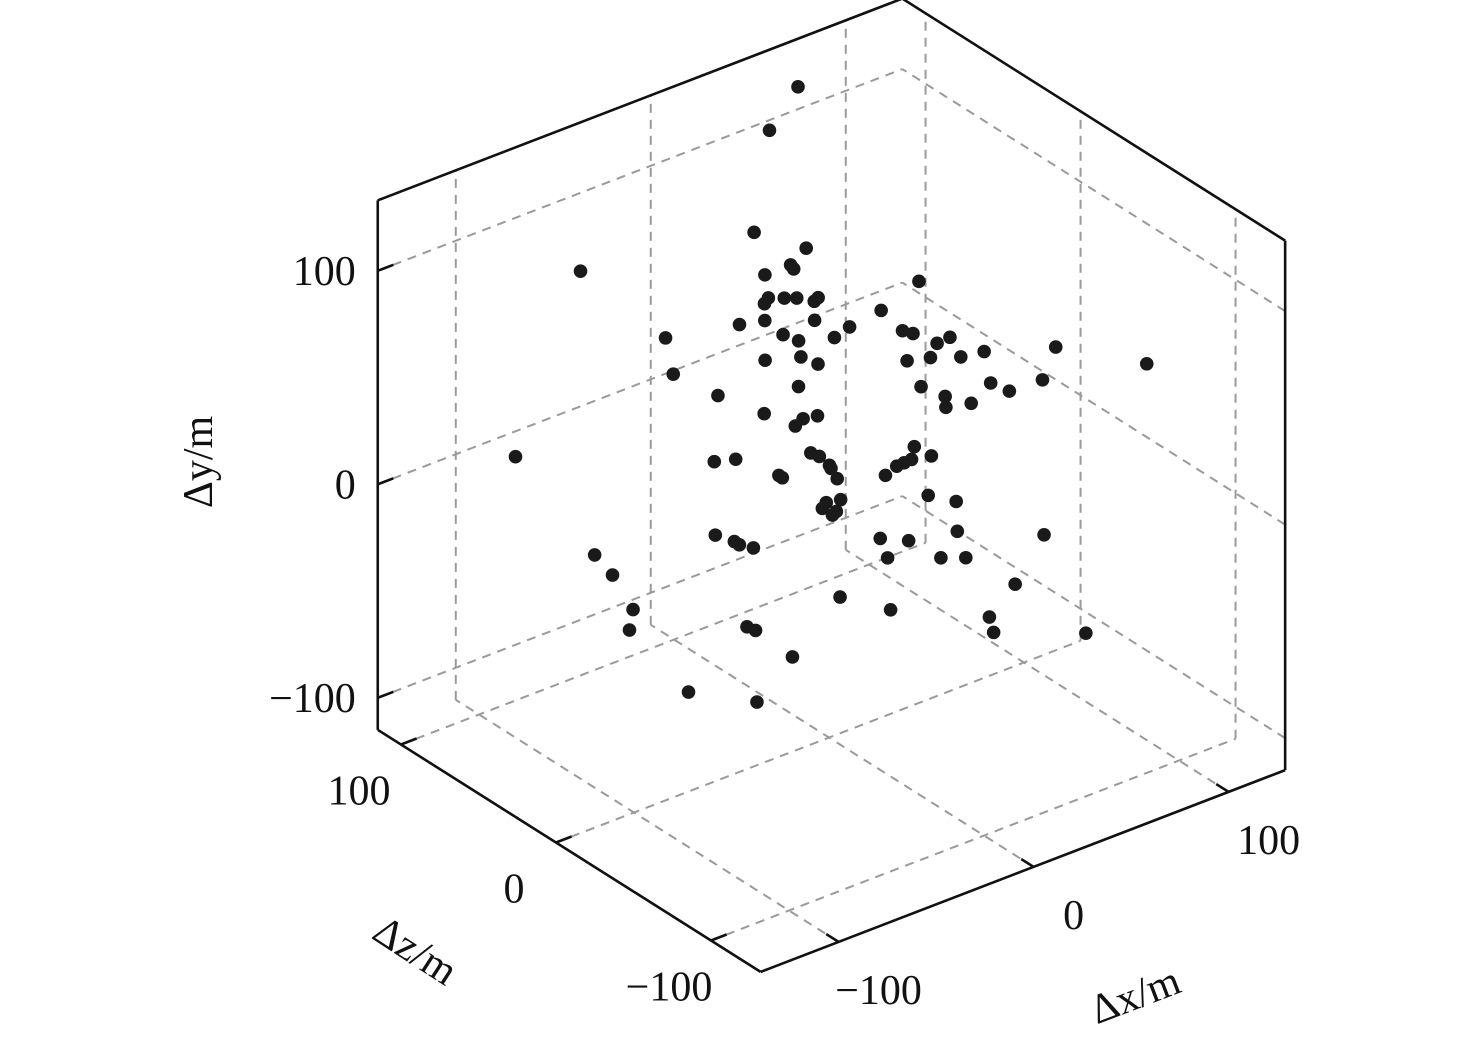 The image size is (1476, 1053). I want to click on y-tick-label: 100, so click(324, 272).